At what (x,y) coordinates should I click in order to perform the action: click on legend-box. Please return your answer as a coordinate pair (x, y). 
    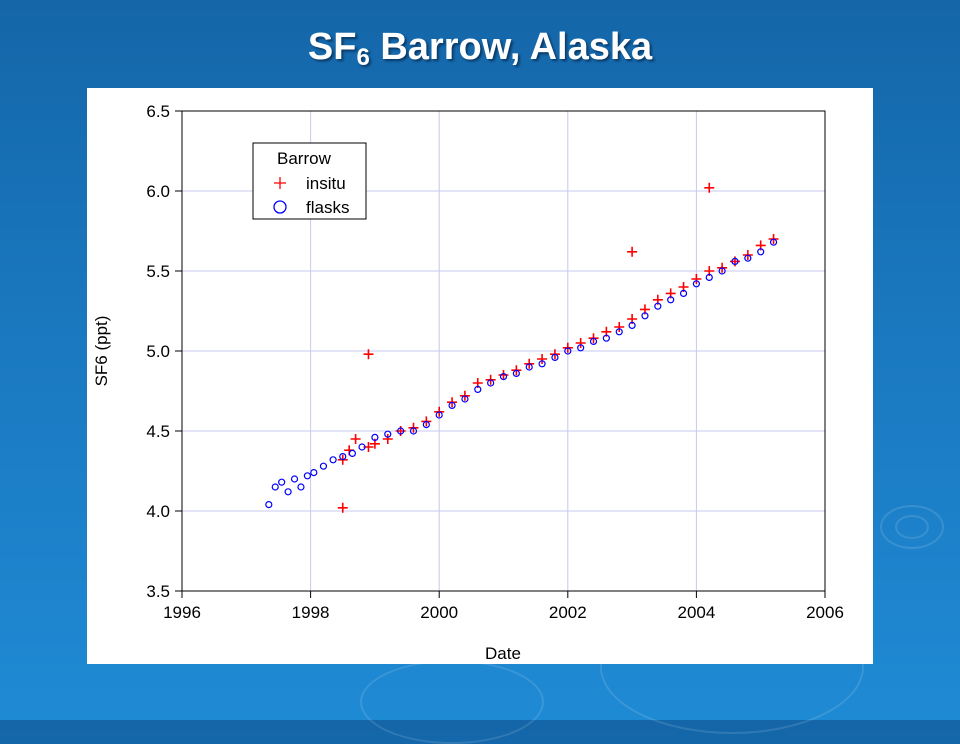
    Looking at the image, I should click on (309, 181).